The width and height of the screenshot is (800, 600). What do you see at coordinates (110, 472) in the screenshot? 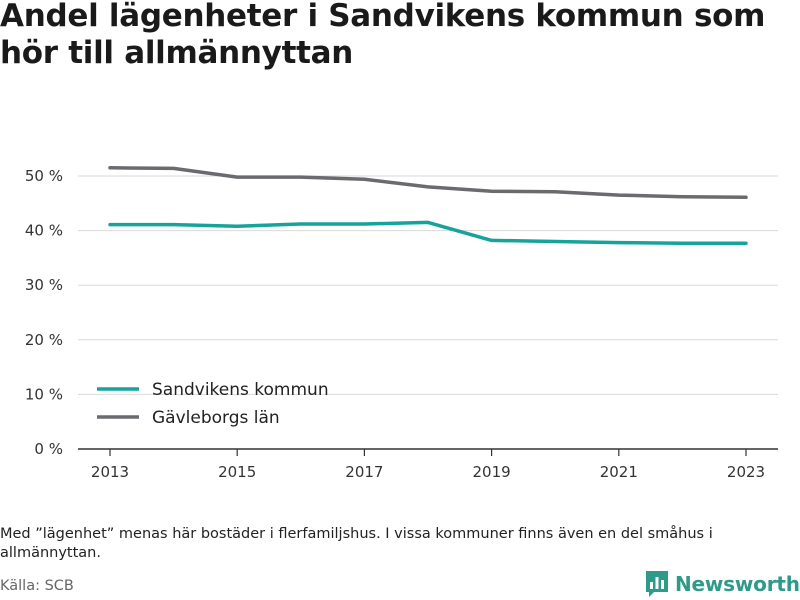
I see `x-tick-label: 2013` at bounding box center [110, 472].